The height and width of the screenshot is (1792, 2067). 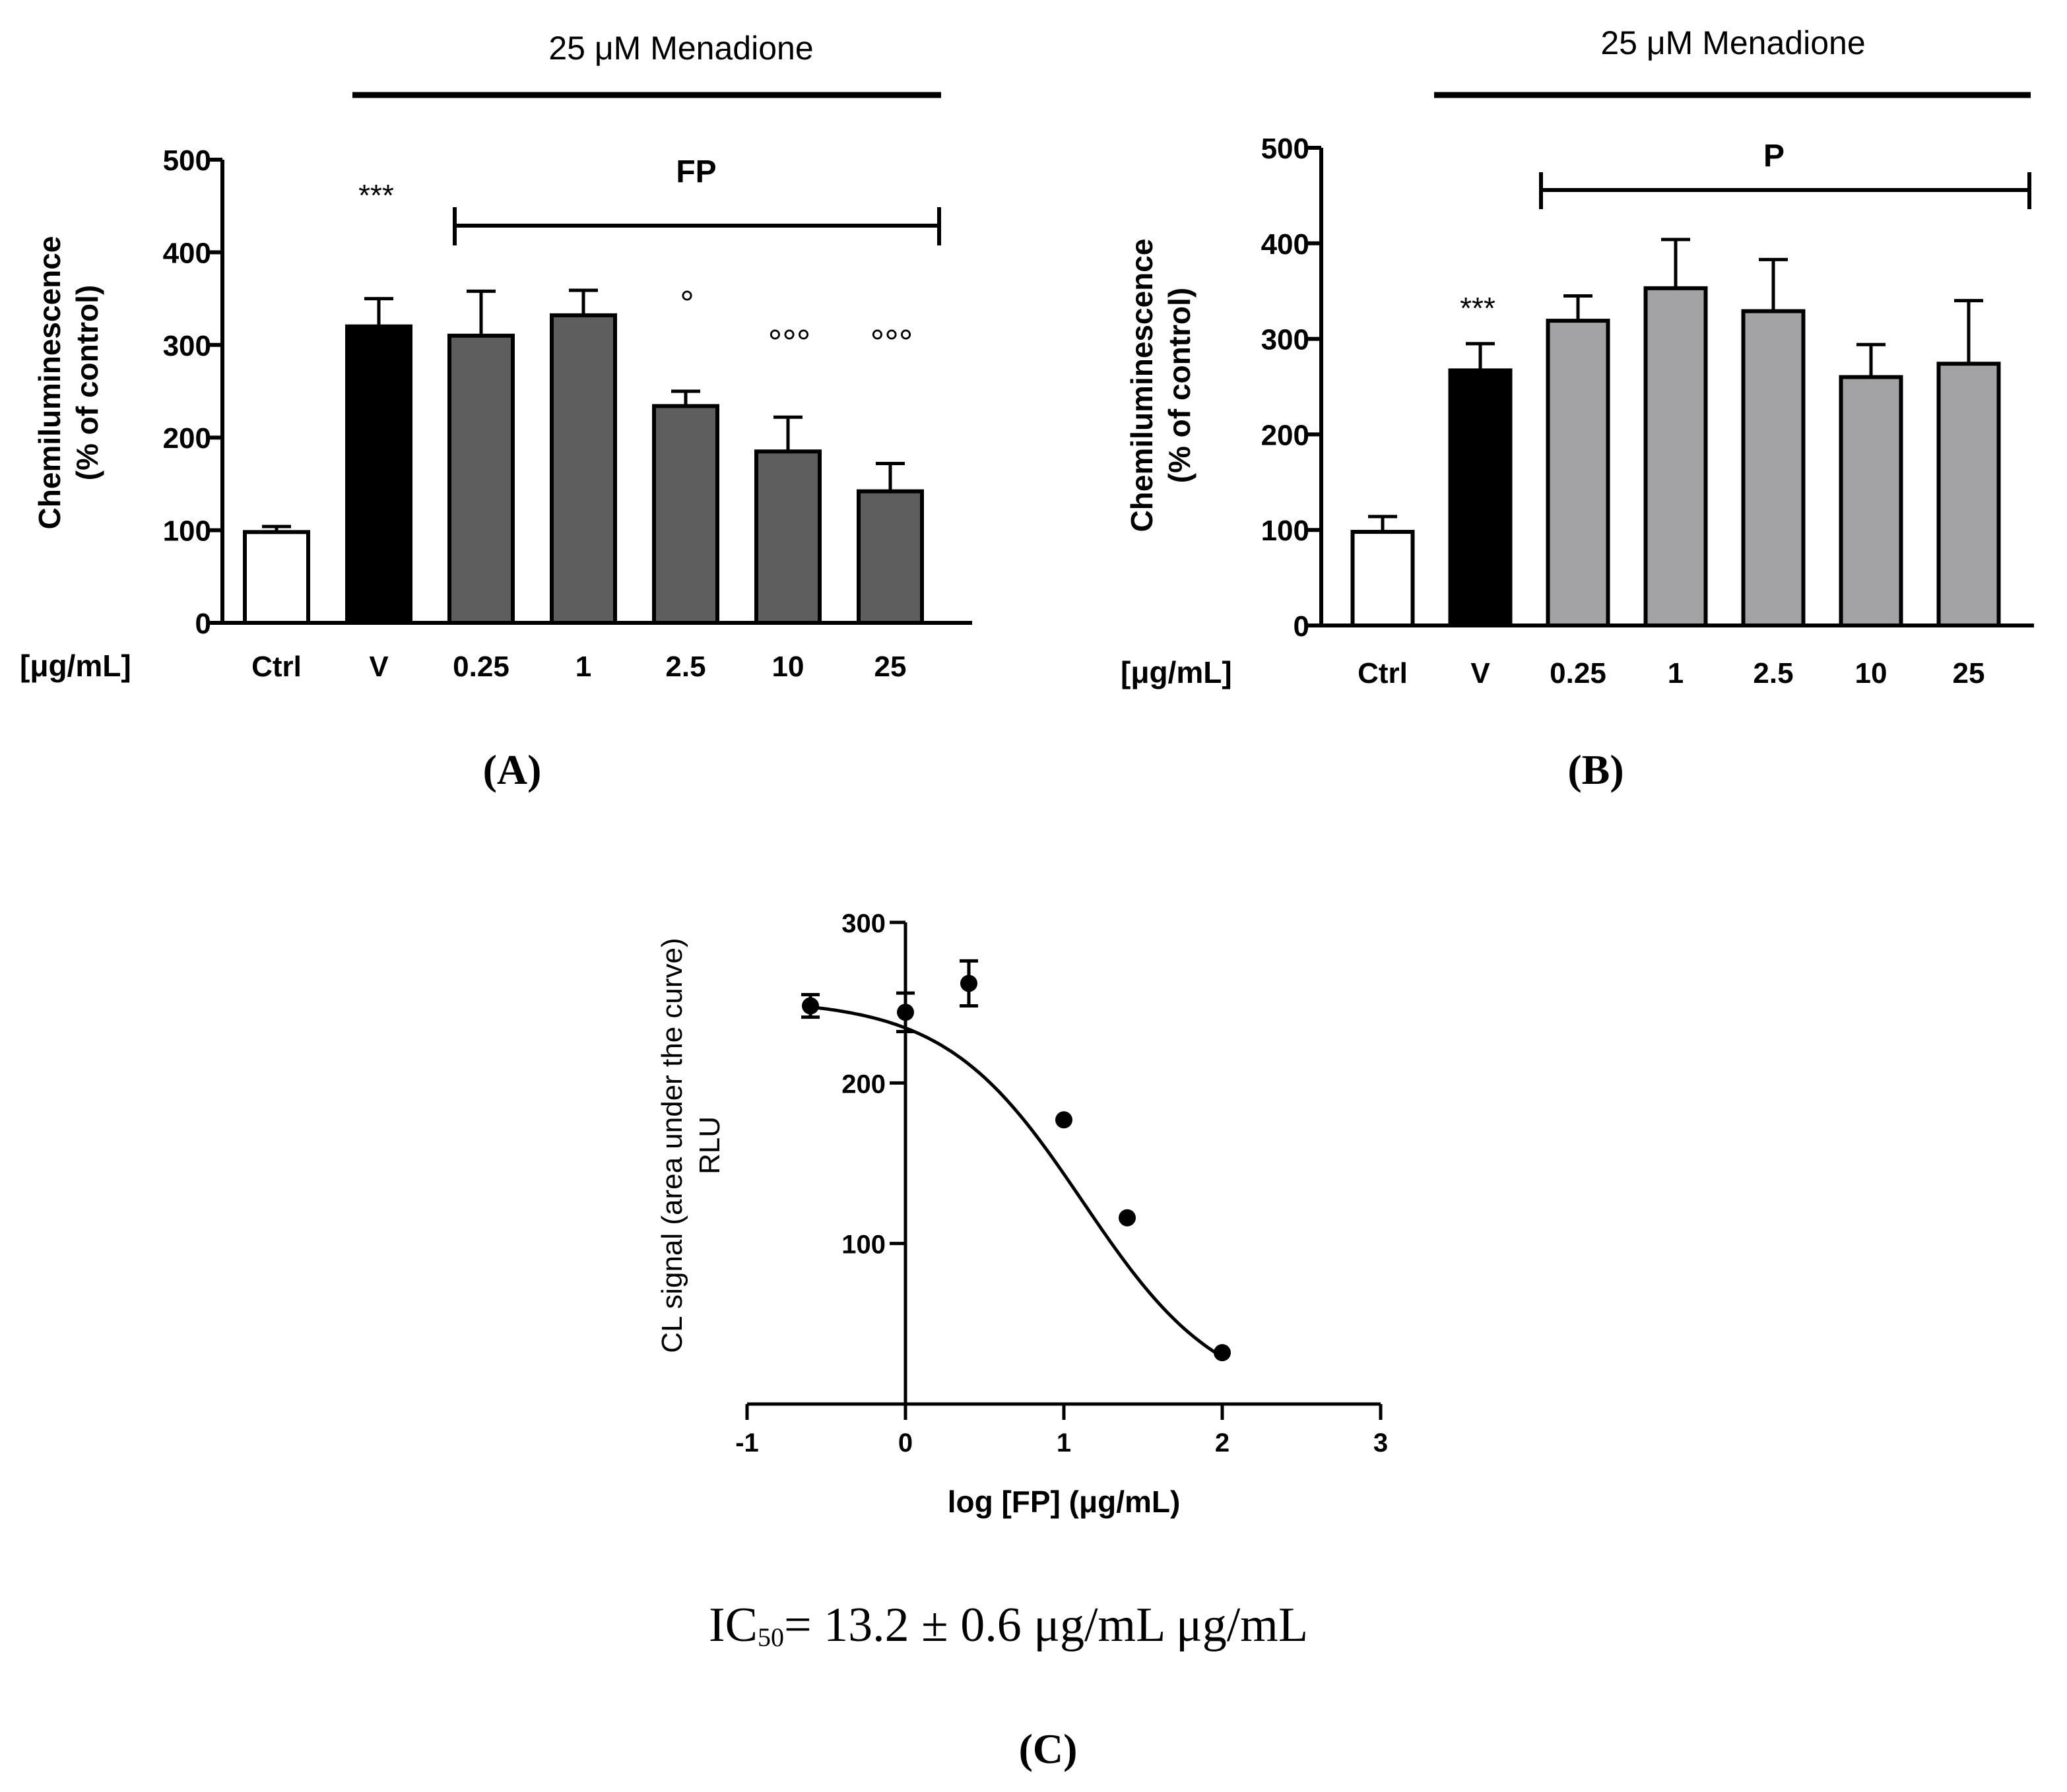 What do you see at coordinates (187, 438) in the screenshot?
I see `panel-a-y-tick-label: 200` at bounding box center [187, 438].